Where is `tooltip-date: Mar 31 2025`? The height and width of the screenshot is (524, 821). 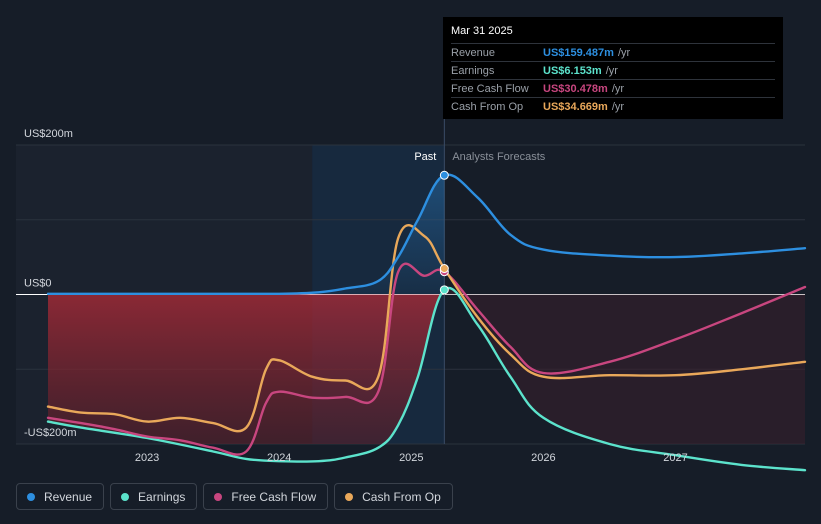
tooltip-date: Mar 31 2025 is located at coordinates (613, 34).